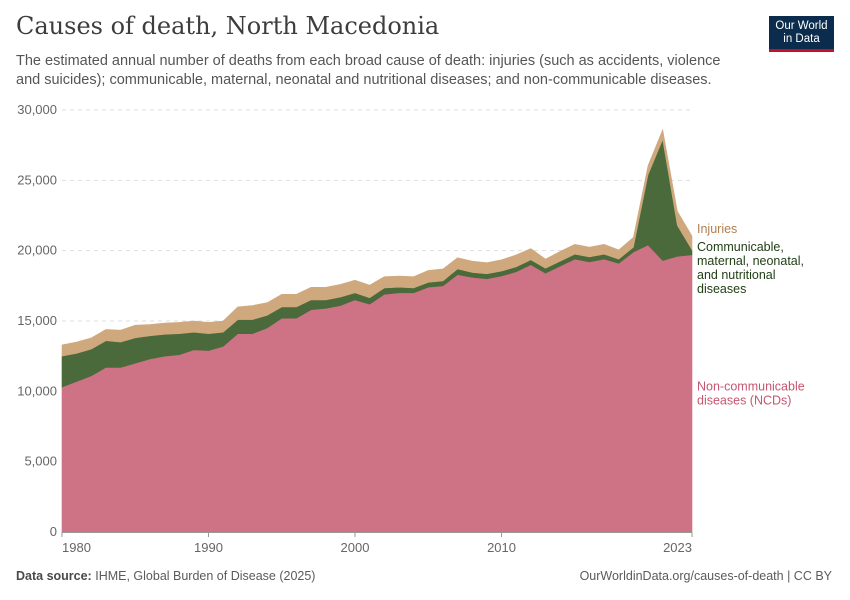 The width and height of the screenshot is (850, 600). Describe the element at coordinates (205, 576) in the screenshot. I see `data-source-text: IHME, Global Burden of Disease (2025)` at that location.